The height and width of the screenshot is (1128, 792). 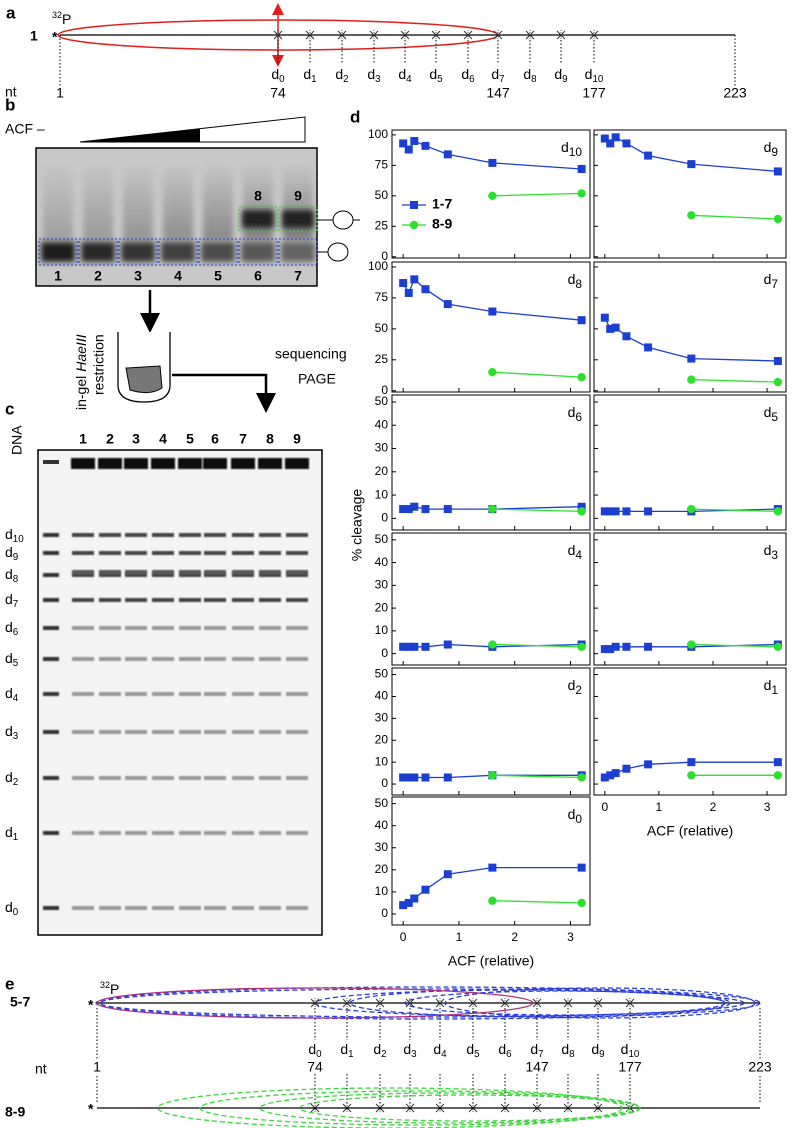 I want to click on workflow-step: PAGE, so click(x=317, y=379).